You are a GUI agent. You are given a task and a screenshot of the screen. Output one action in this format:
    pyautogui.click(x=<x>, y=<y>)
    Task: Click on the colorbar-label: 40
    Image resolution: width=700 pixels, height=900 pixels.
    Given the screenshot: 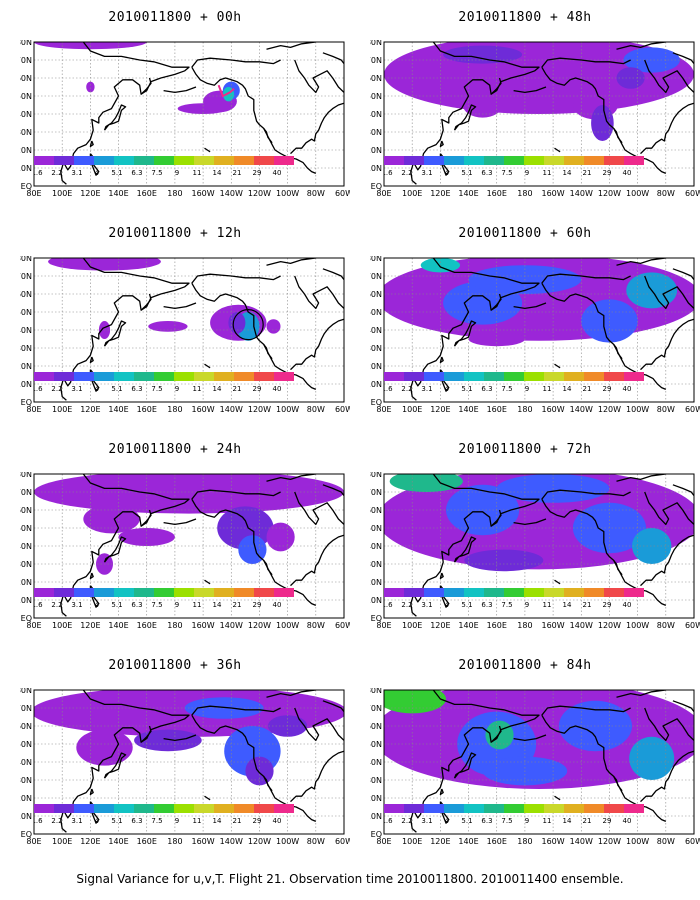 What is the action you would take?
    pyautogui.click(x=277, y=173)
    